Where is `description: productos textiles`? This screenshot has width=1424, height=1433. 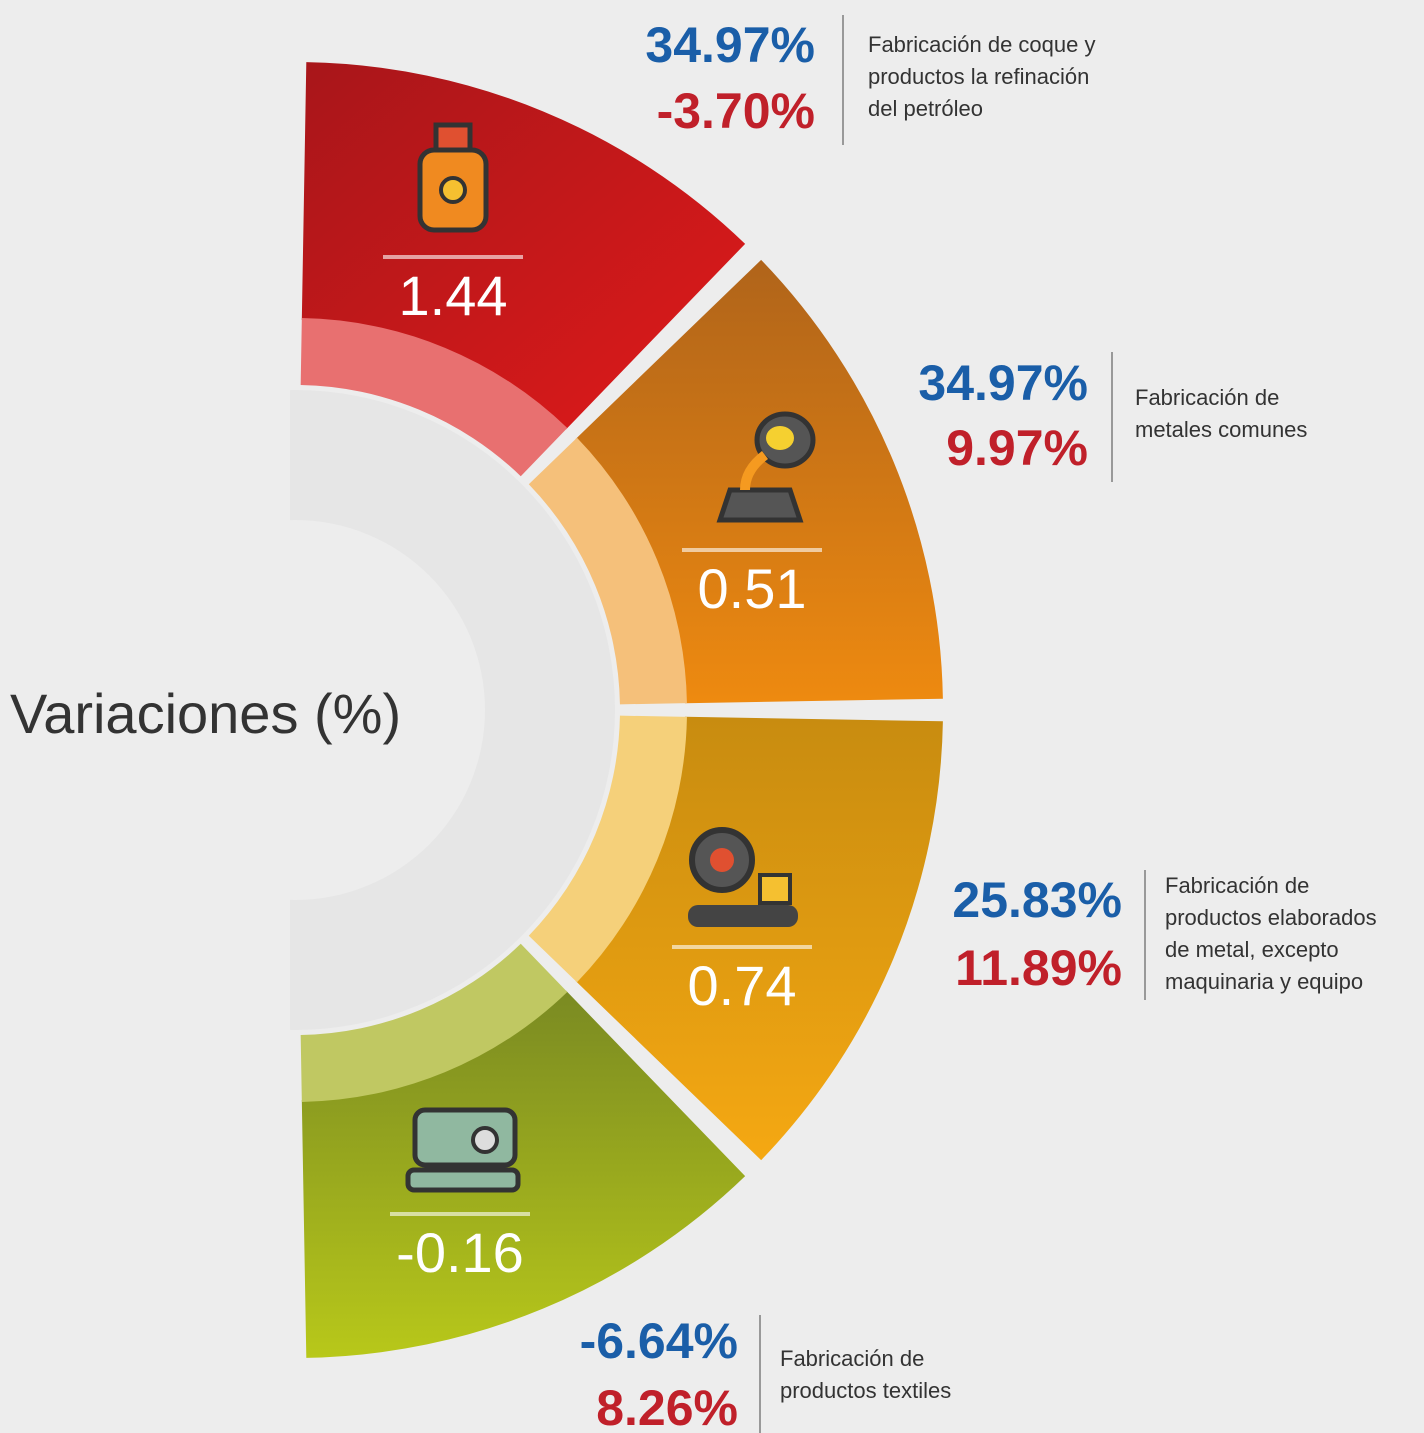
description: productos textiles is located at coordinates (865, 1390).